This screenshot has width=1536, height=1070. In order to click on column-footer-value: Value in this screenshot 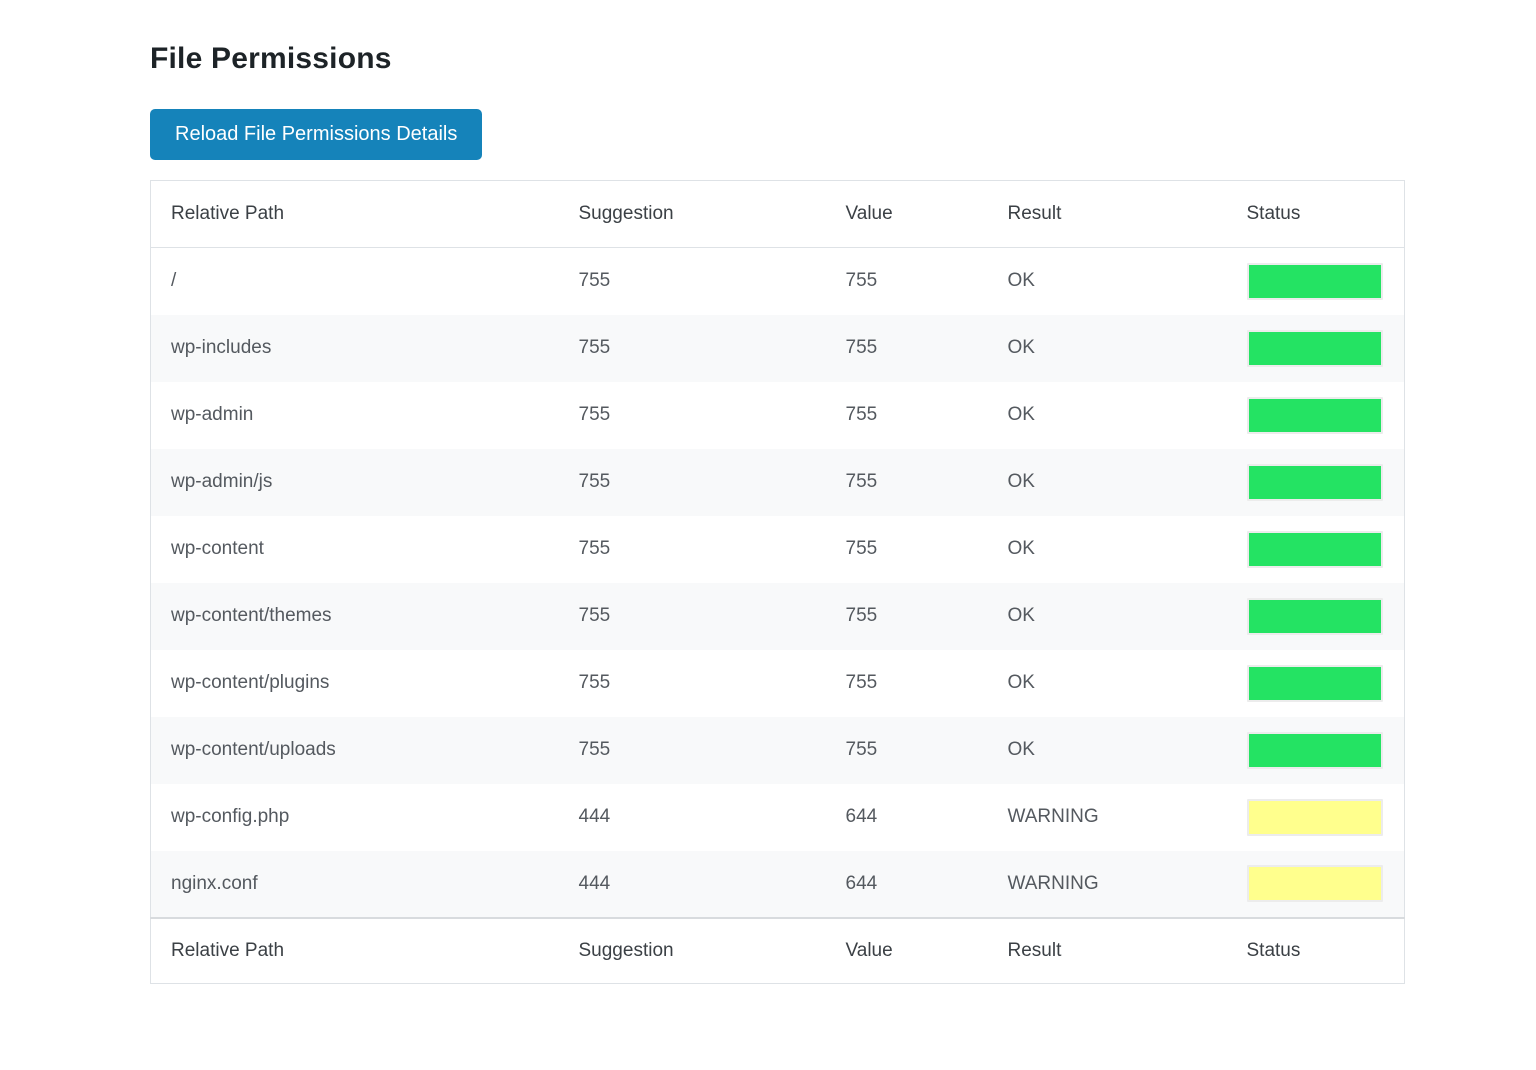, I will do `click(906, 950)`.